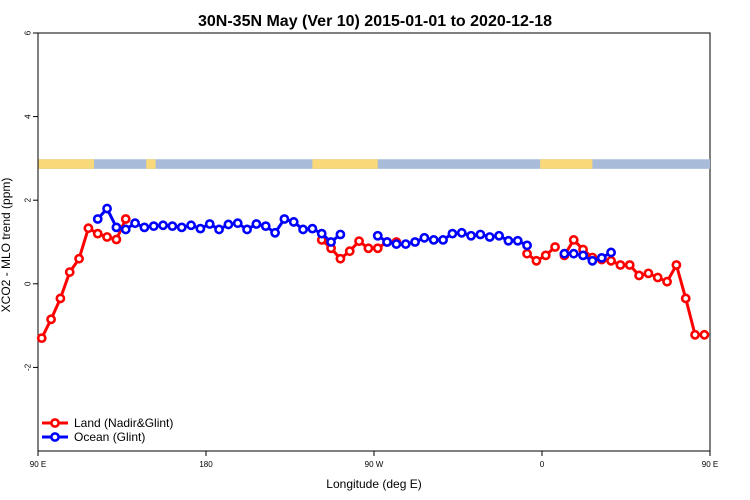 The height and width of the screenshot is (500, 750). What do you see at coordinates (28, 199) in the screenshot?
I see `y-tick-label: 2` at bounding box center [28, 199].